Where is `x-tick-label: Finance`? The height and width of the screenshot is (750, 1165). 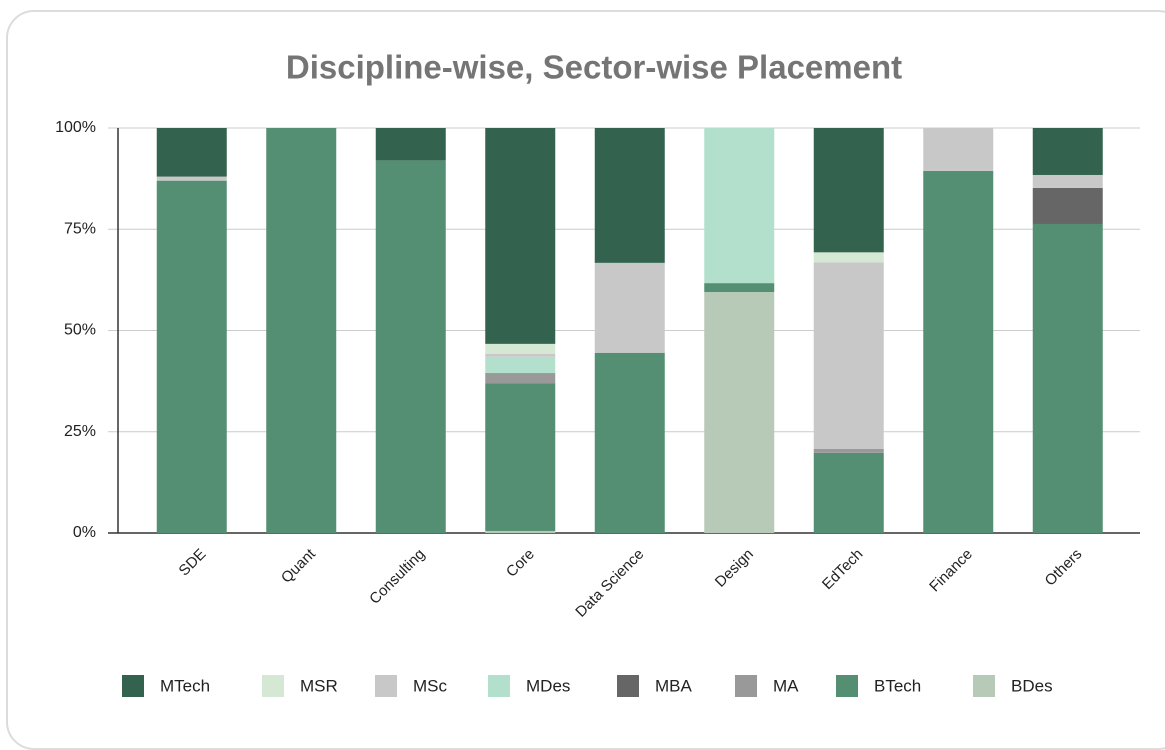
x-tick-label: Finance is located at coordinates (951, 571).